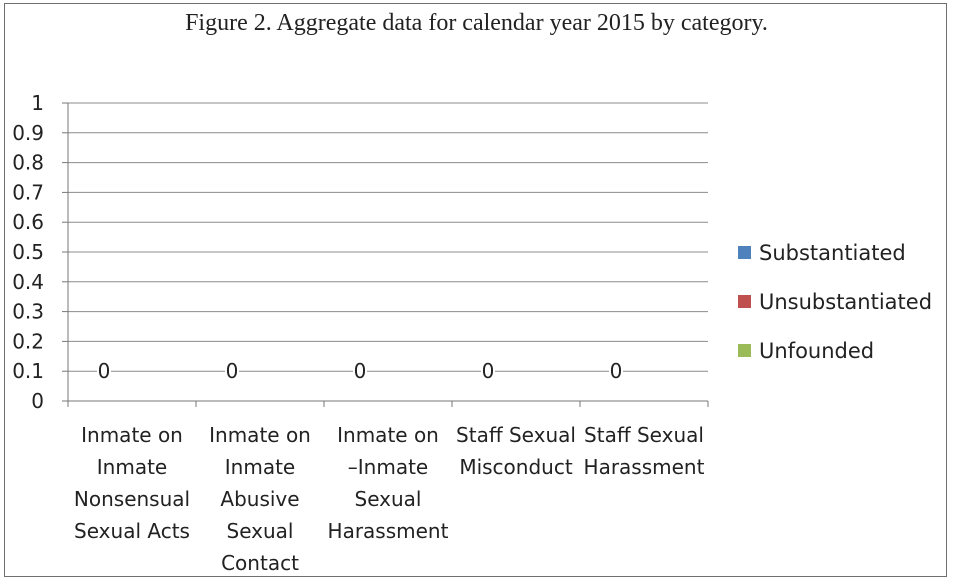 The width and height of the screenshot is (953, 581). What do you see at coordinates (28, 312) in the screenshot?
I see `y-tick-label: 0.3` at bounding box center [28, 312].